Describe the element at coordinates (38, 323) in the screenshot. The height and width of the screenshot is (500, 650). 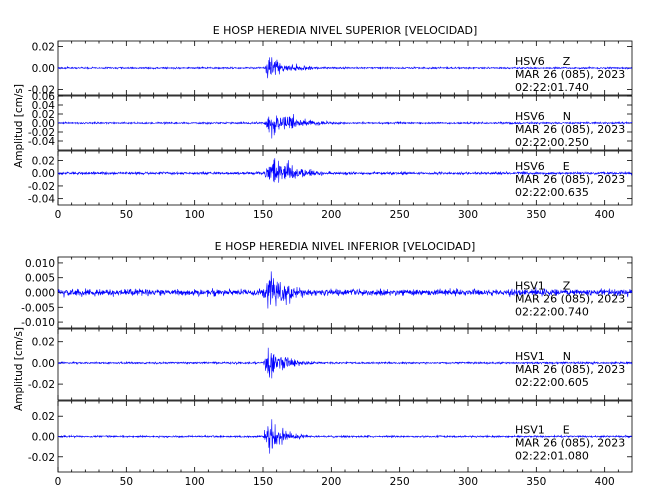
I see `y-tick-label: -0.010` at that location.